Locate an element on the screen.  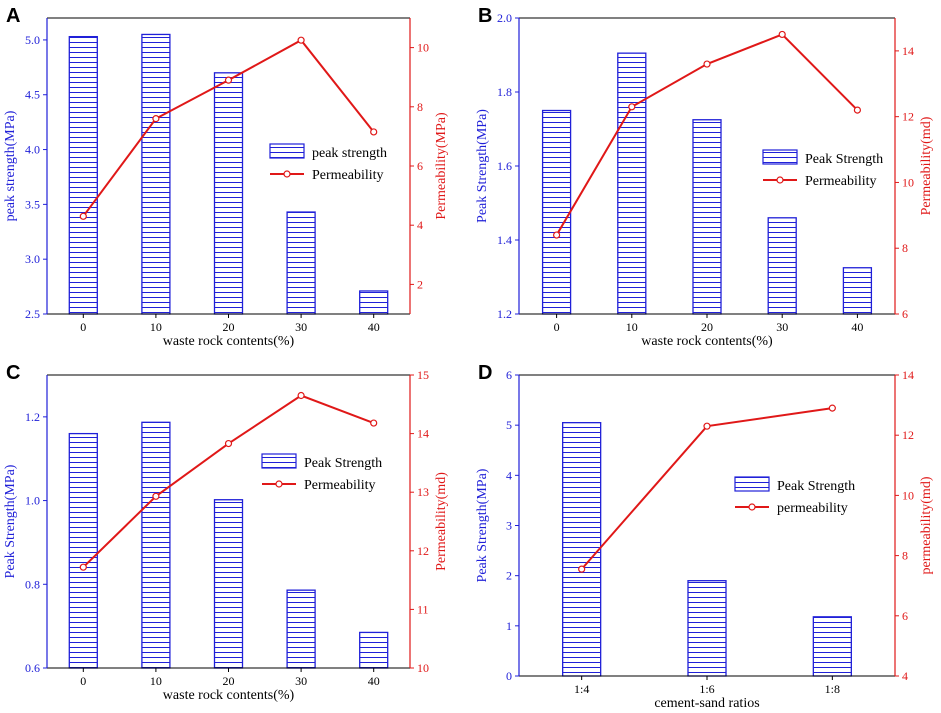
left-tick-label: 0.6 is located at coordinates (32, 668).